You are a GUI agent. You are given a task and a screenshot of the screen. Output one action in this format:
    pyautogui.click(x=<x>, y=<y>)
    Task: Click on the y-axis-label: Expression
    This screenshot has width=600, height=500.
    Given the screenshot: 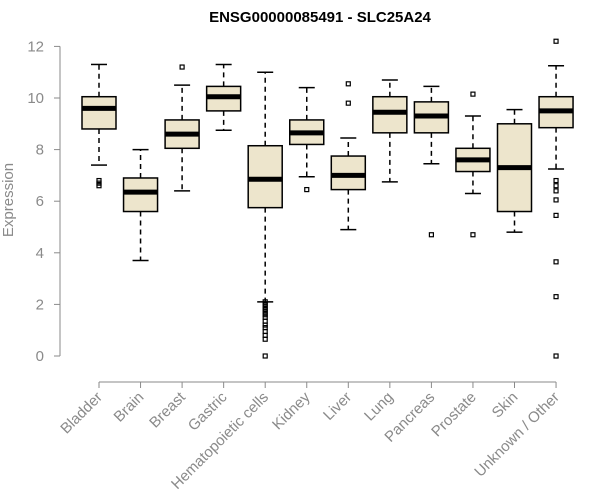 What is the action you would take?
    pyautogui.click(x=8, y=200)
    